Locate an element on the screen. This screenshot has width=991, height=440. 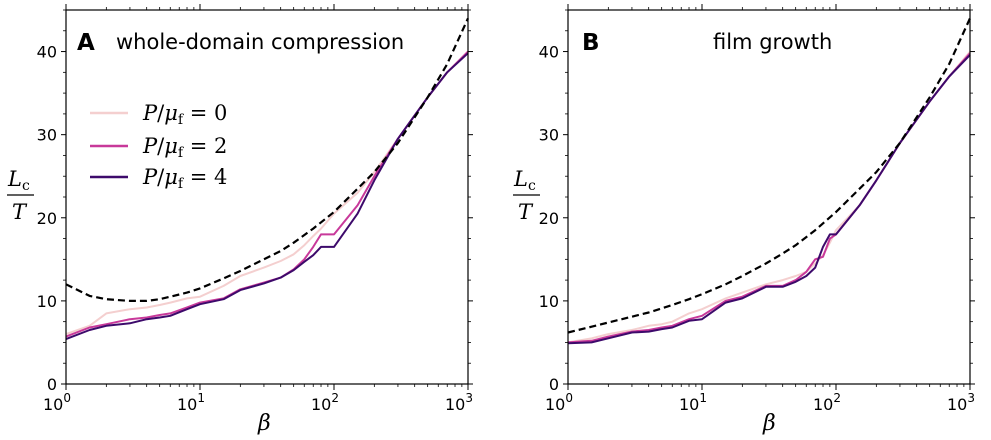
legend-entry-2: P/μf = 4 is located at coordinates (158, 178).